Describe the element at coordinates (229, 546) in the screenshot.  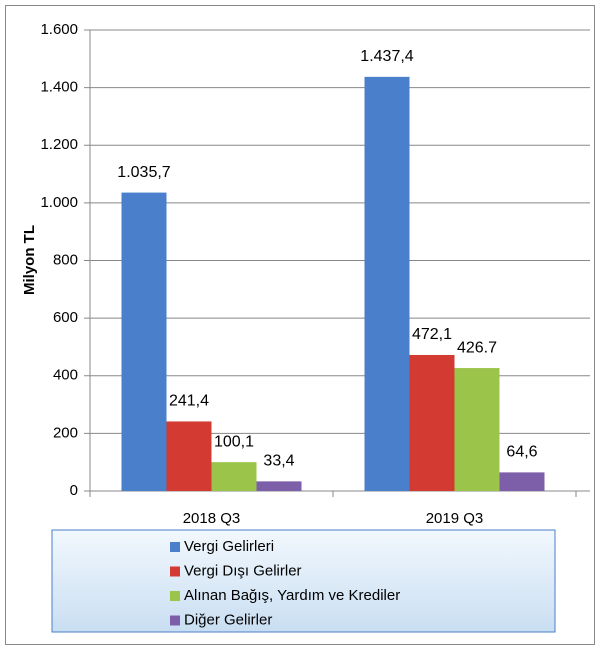
I see `legend-label: Vergi Gelirleri` at that location.